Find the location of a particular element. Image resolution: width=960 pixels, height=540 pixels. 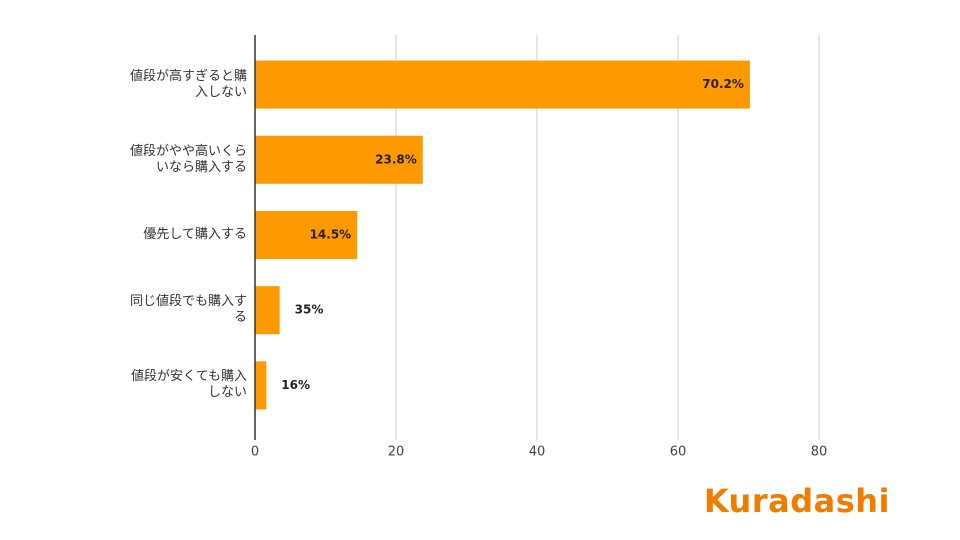

data-label: 35% is located at coordinates (309, 310).